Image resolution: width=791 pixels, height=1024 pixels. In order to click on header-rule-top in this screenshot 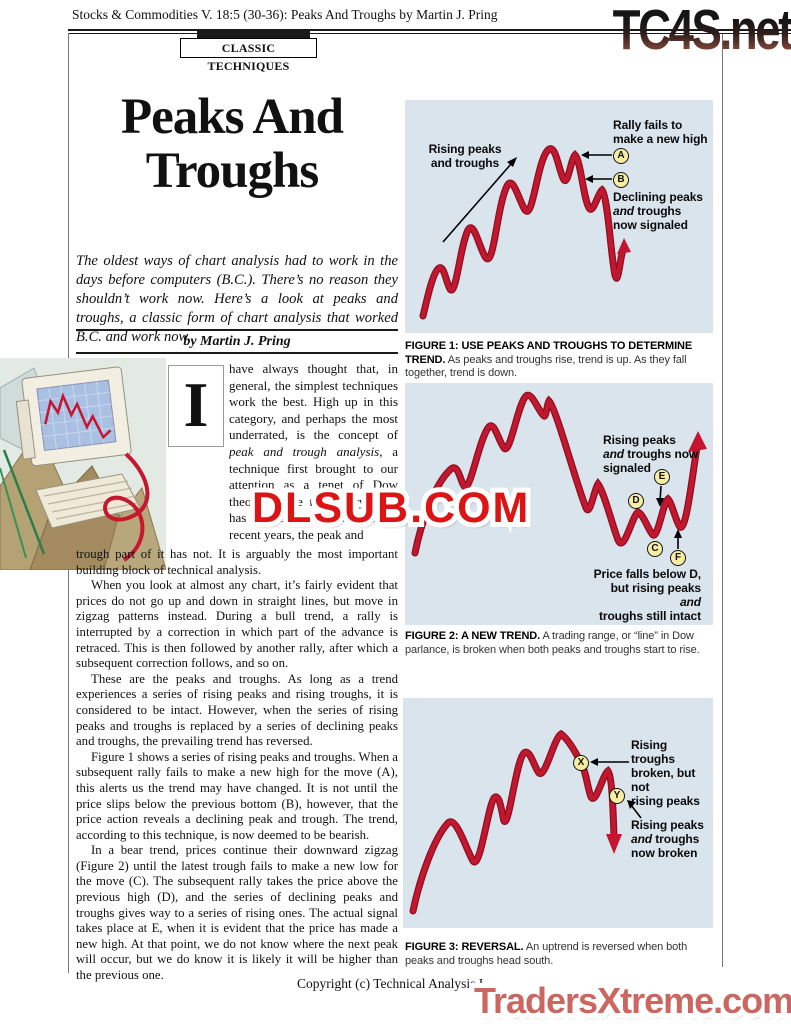, I will do `click(429, 30)`.